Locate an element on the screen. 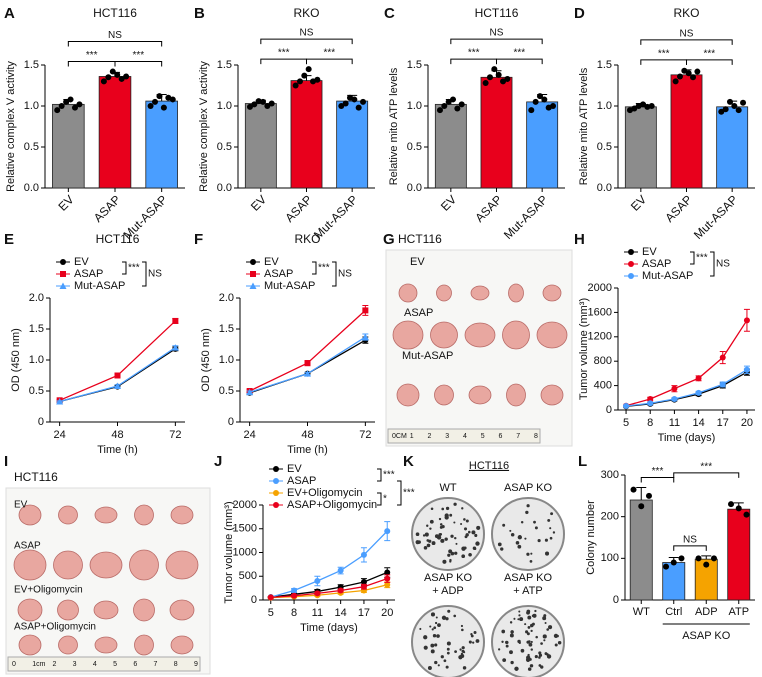 The image size is (762, 677). error-bar is located at coordinates (706, 557).